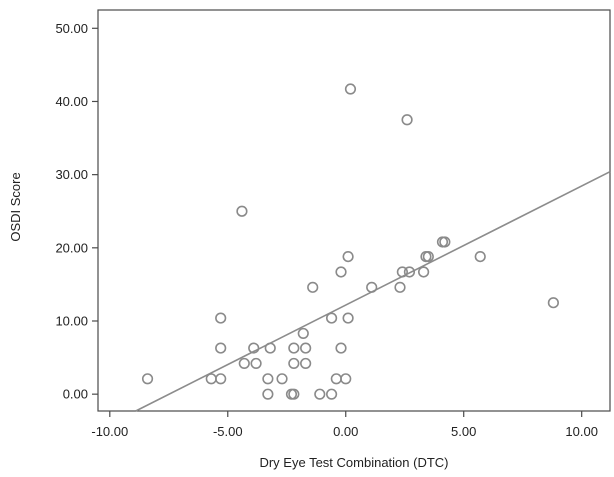 This screenshot has width=614, height=477. Describe the element at coordinates (463, 431) in the screenshot. I see `x-tick-label: 5.00` at that location.